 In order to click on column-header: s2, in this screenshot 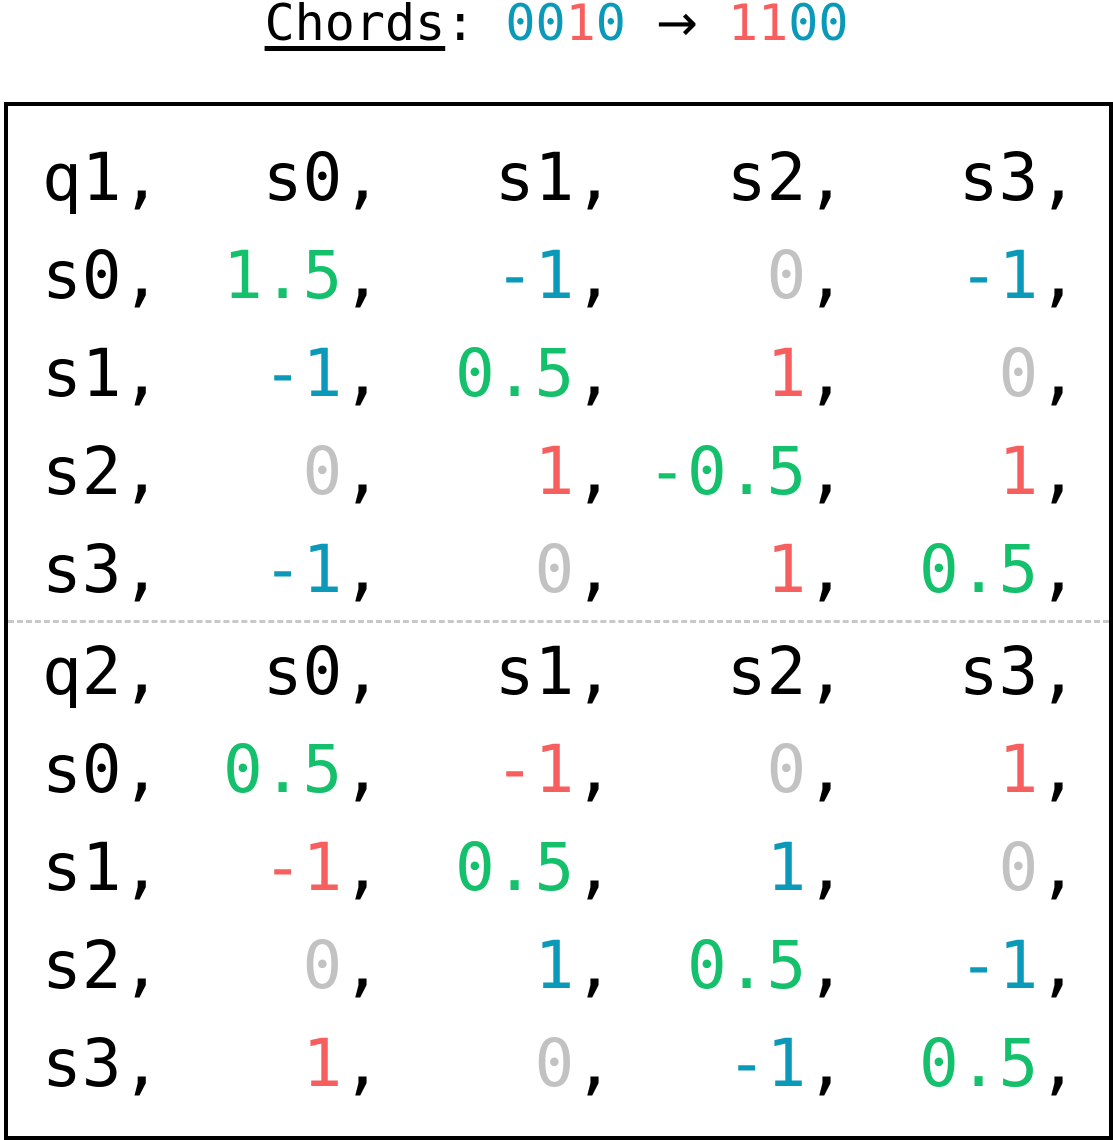, I will do `click(746, 672)`.